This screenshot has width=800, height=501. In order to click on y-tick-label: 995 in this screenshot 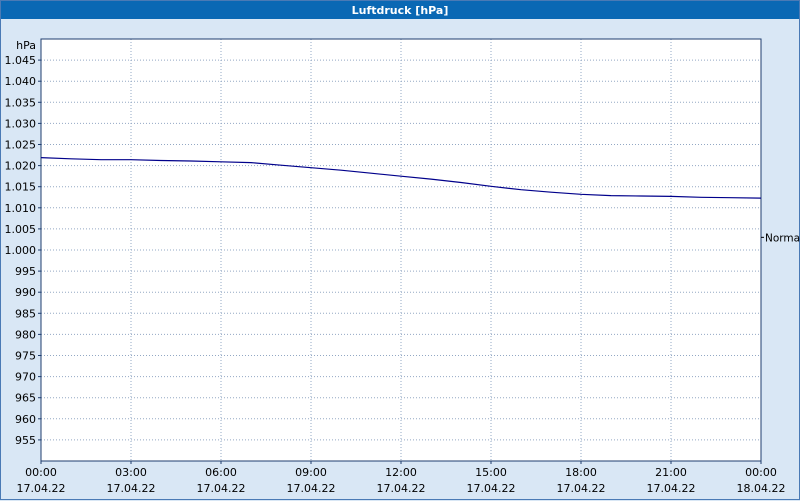, I will do `click(25, 271)`.